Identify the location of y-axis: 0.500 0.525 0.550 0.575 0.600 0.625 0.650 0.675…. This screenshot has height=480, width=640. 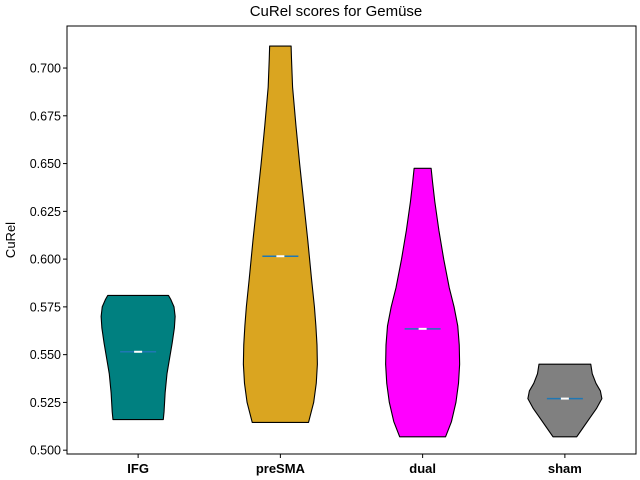
(48, 260).